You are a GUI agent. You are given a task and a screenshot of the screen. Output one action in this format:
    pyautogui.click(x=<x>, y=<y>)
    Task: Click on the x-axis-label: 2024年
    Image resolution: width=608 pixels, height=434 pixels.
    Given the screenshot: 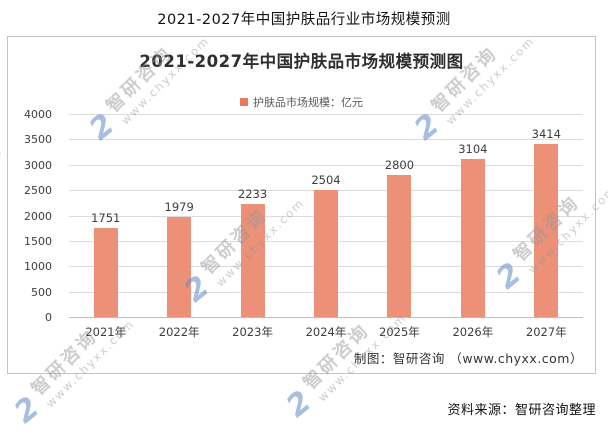 What is the action you would take?
    pyautogui.click(x=326, y=332)
    